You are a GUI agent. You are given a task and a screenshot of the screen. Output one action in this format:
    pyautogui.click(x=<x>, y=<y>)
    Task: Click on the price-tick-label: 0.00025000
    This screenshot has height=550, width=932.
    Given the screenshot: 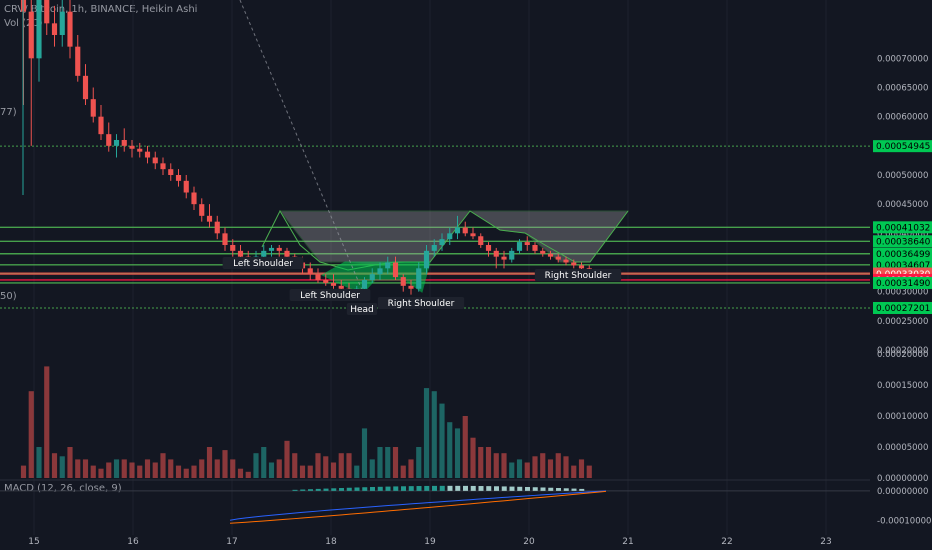 What is the action you would take?
    pyautogui.click(x=902, y=322)
    